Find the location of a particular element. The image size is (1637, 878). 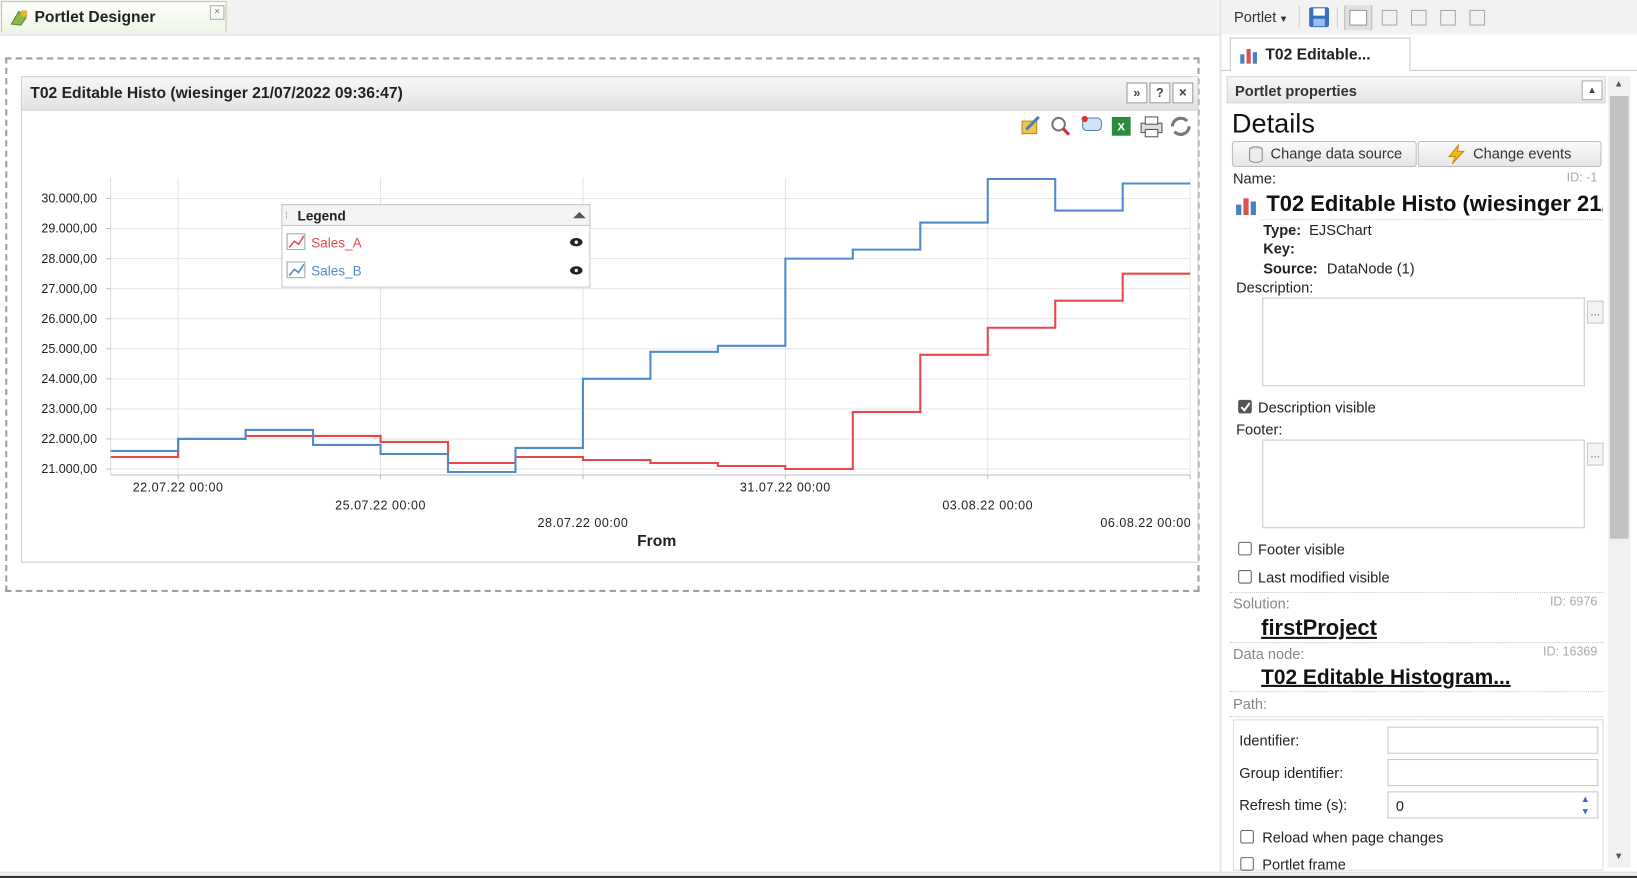

legend-item: Sales_A is located at coordinates (434, 242).